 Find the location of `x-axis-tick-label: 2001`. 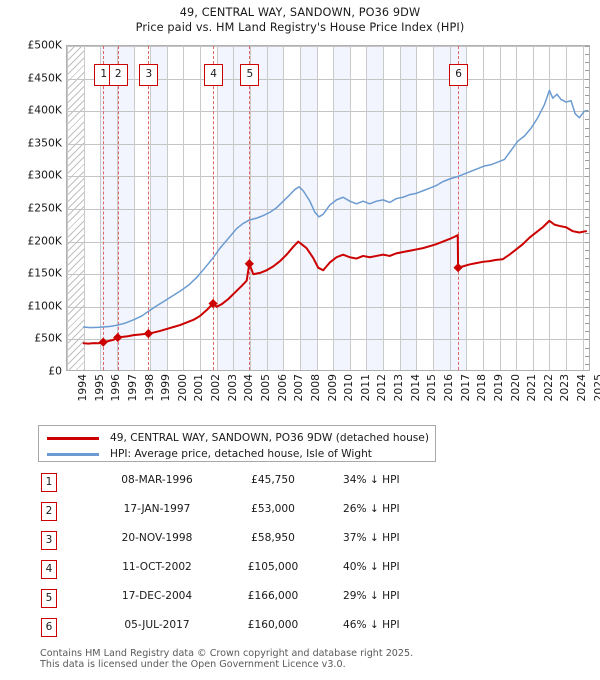

x-axis-tick-label: 2001 is located at coordinates (199, 388).